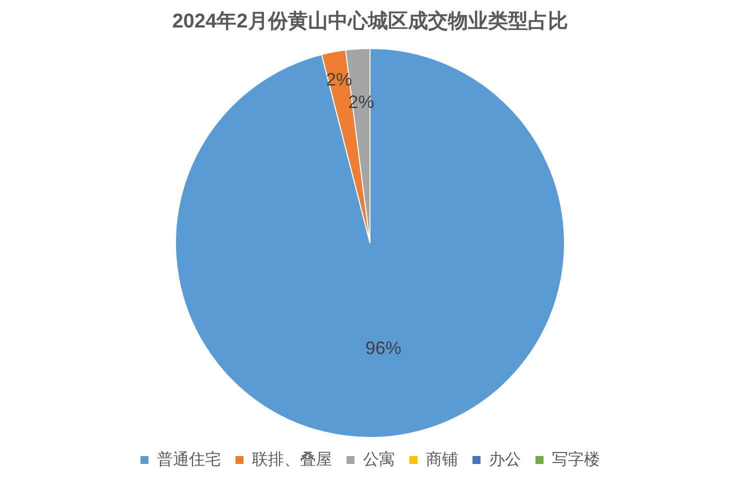 Image resolution: width=740 pixels, height=482 pixels. What do you see at coordinates (379, 459) in the screenshot?
I see `legend-label: 公寓` at bounding box center [379, 459].